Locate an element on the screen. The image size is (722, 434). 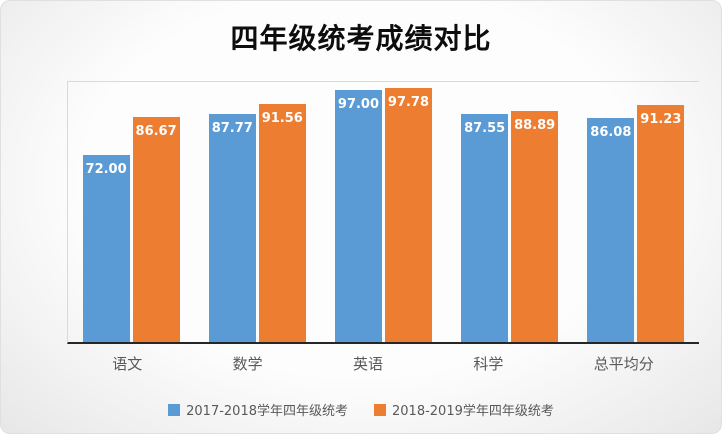
bar-group: 86.08 91.23 is located at coordinates (636, 212).